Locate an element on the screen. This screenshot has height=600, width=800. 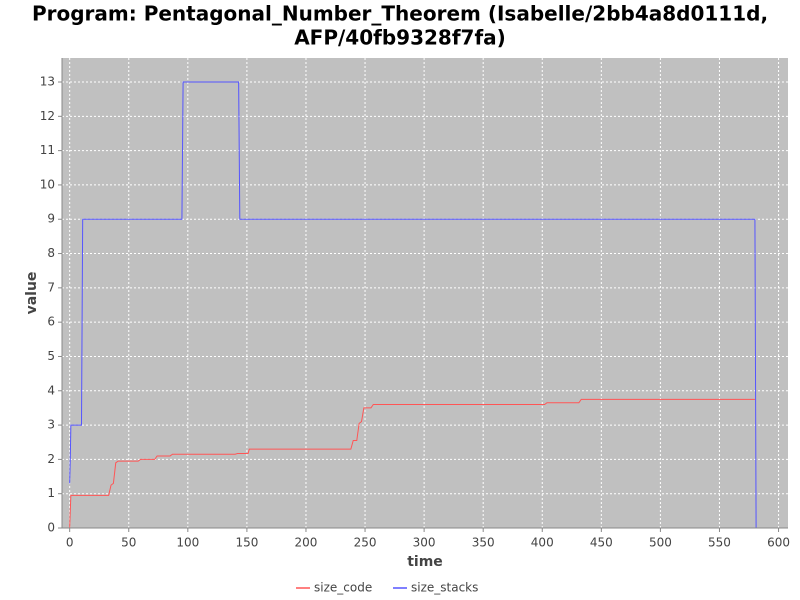
x-tick-label: 300 is located at coordinates (424, 543).